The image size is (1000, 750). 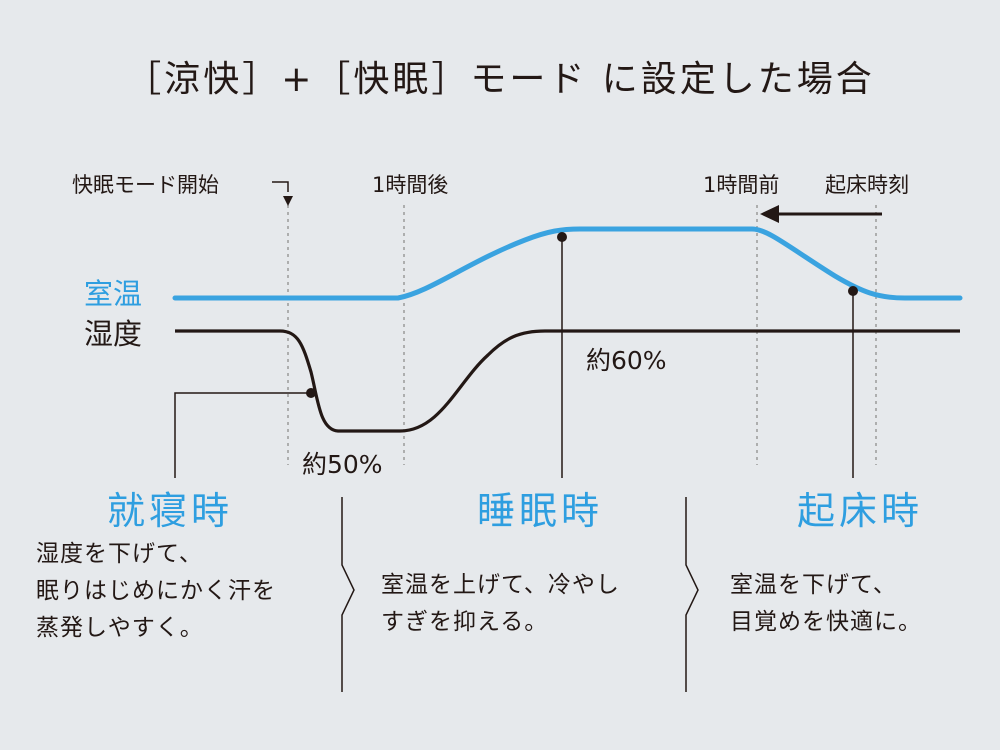 What do you see at coordinates (410, 185) in the screenshot?
I see `label-one-hour-after: 1時間後` at bounding box center [410, 185].